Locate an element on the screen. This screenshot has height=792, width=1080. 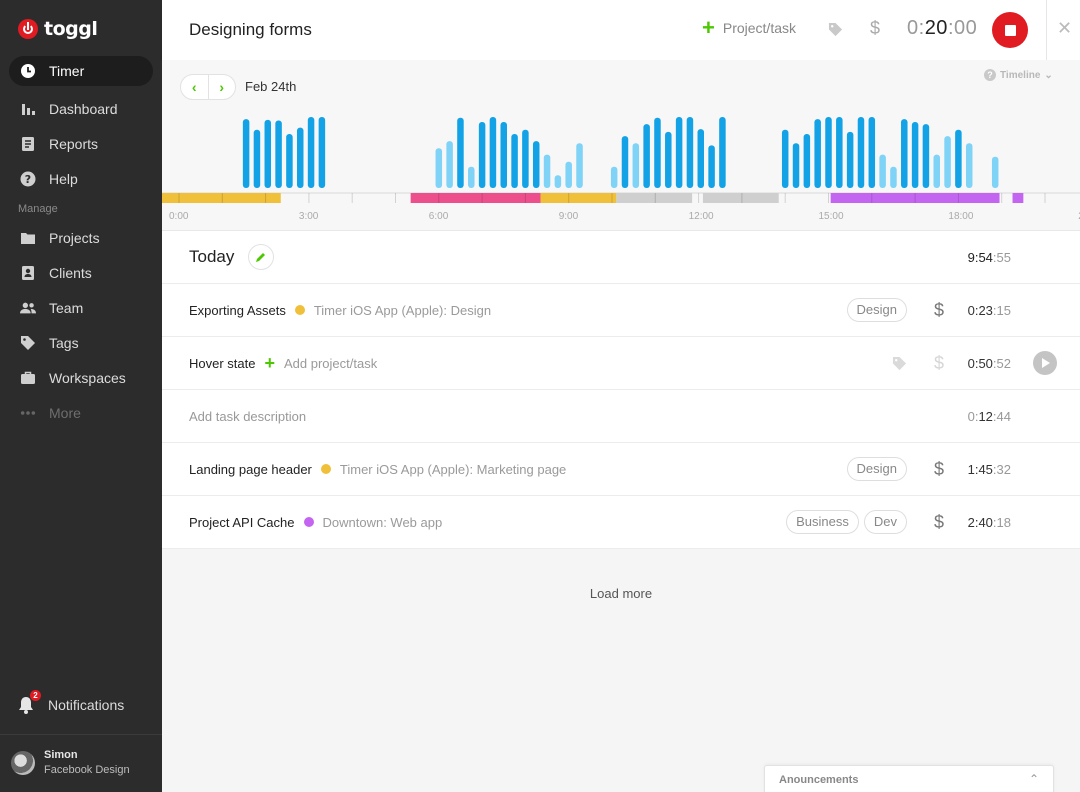
sidebar-item-more: More is located at coordinates (81, 412).